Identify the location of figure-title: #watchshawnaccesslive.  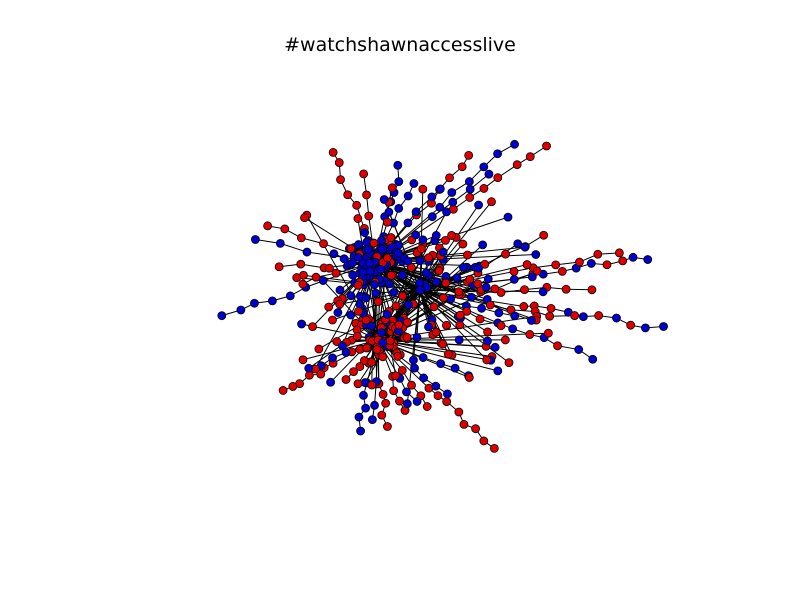
(400, 45).